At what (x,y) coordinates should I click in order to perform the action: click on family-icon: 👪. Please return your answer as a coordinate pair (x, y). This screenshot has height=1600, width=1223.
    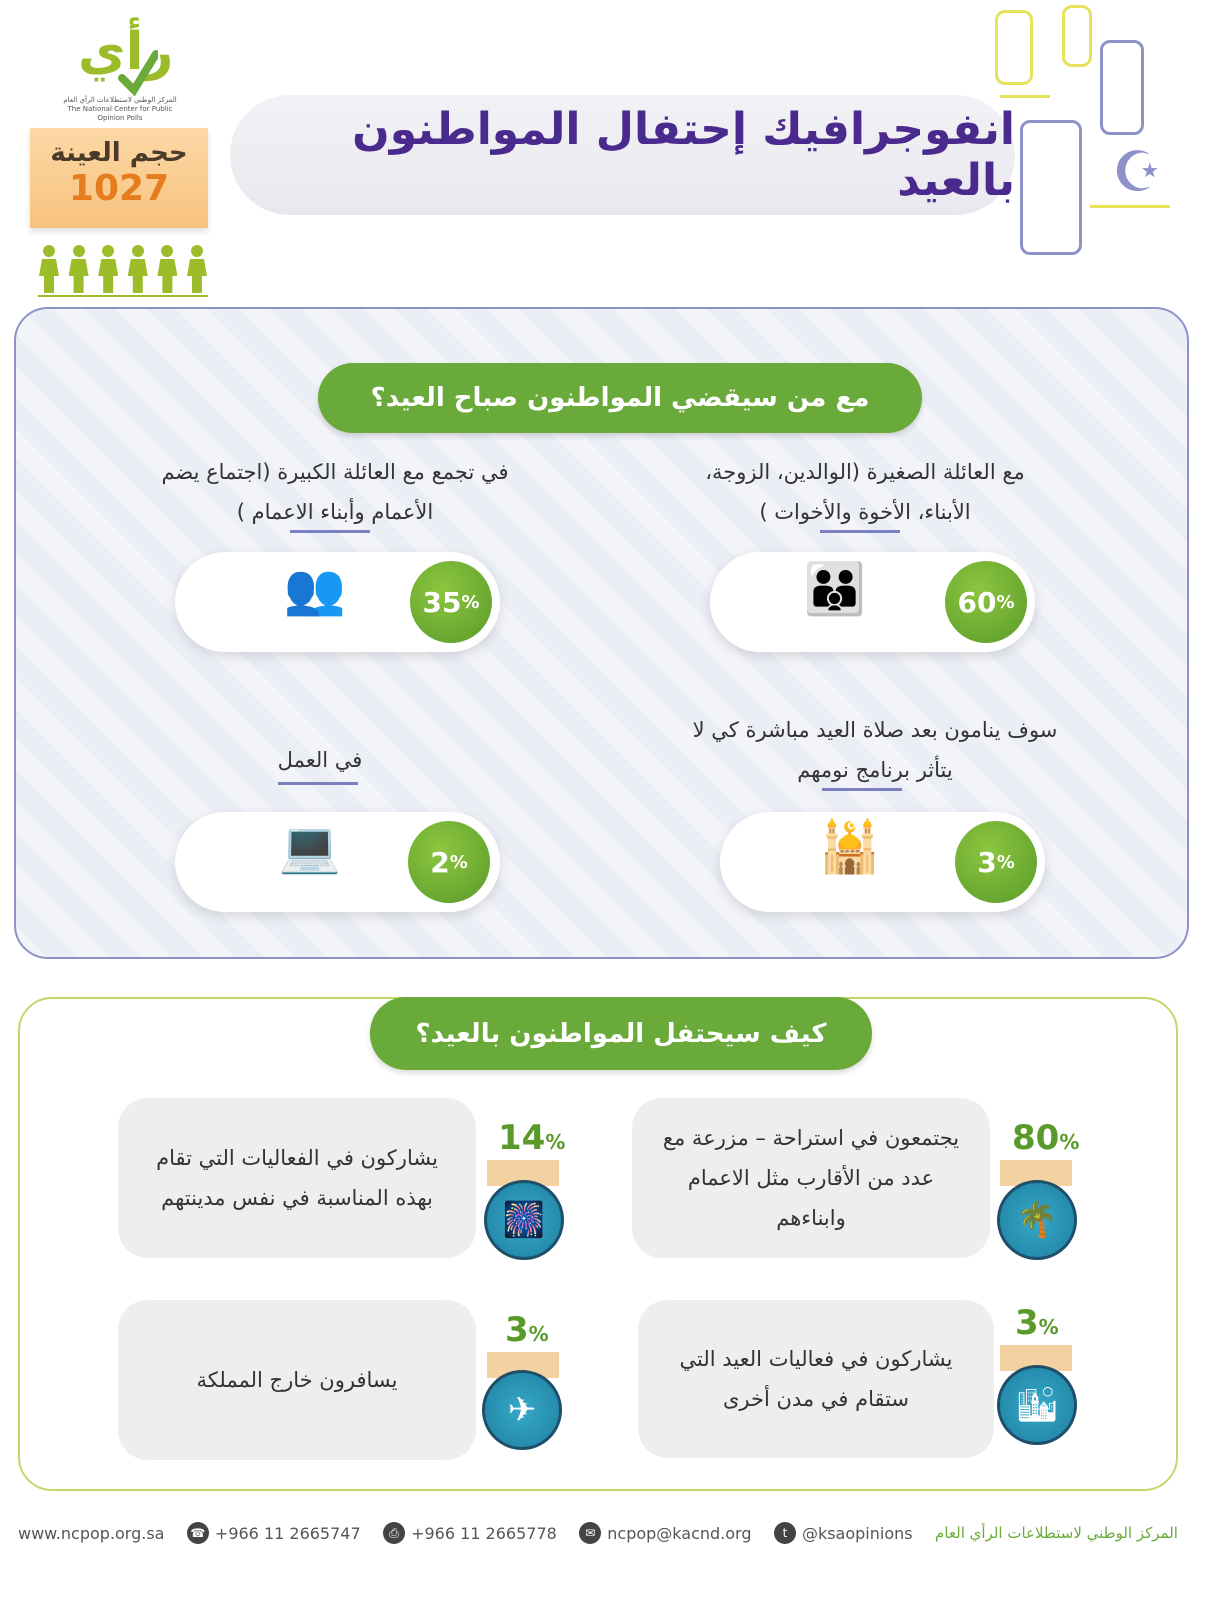
    Looking at the image, I should click on (835, 589).